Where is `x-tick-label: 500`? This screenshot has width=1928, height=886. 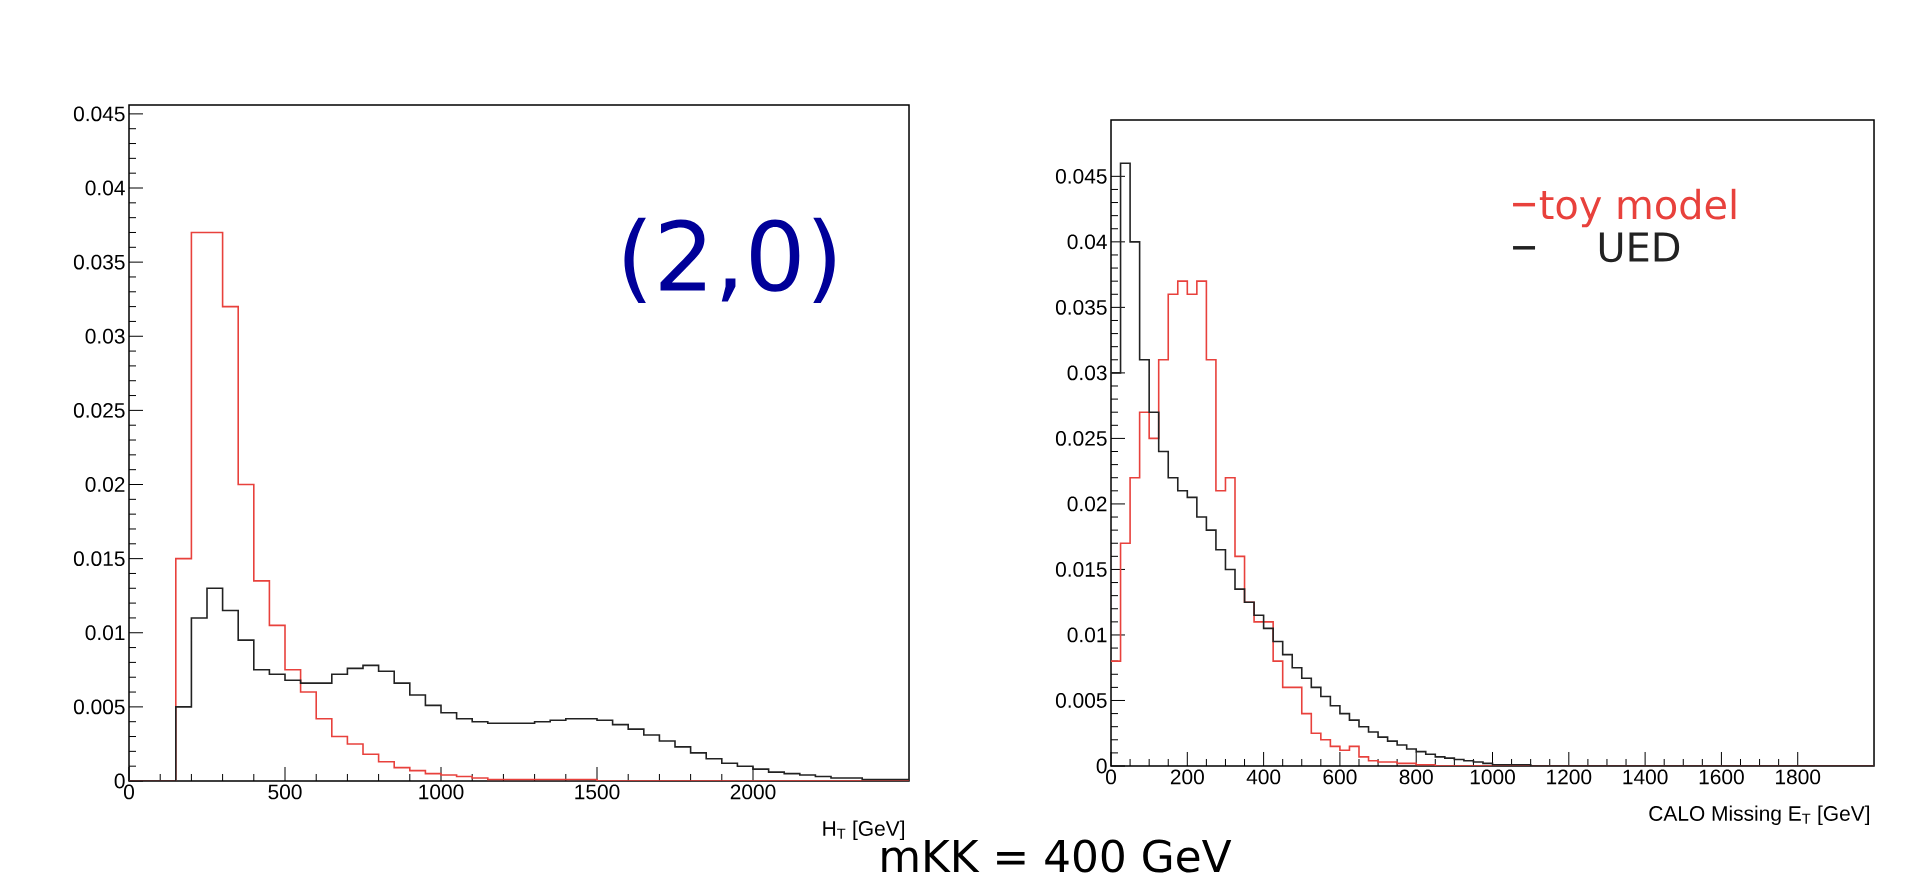
x-tick-label: 500 is located at coordinates (285, 792).